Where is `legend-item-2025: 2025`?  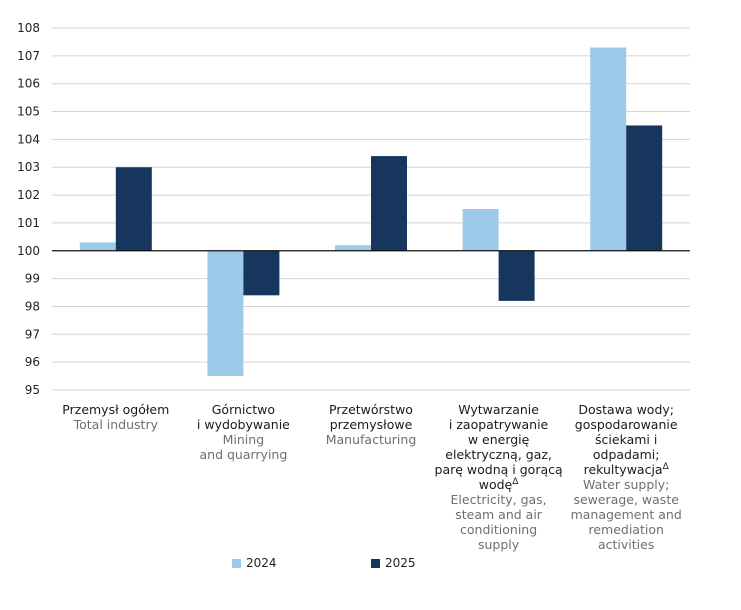 legend-item-2025: 2025 is located at coordinates (393, 563).